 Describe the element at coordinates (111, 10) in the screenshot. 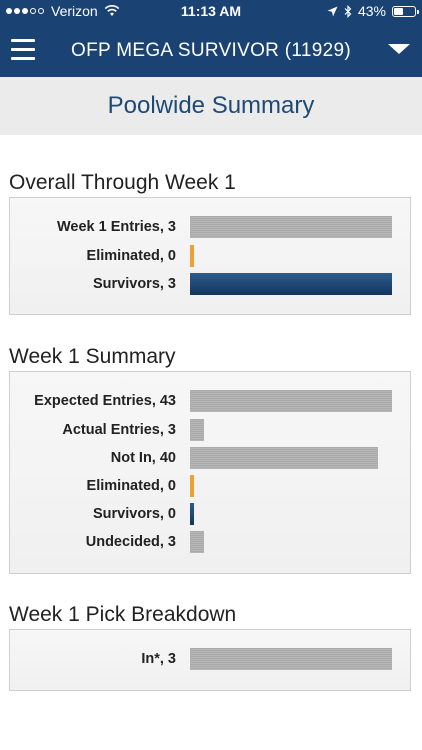

I see `wifi-icon` at that location.